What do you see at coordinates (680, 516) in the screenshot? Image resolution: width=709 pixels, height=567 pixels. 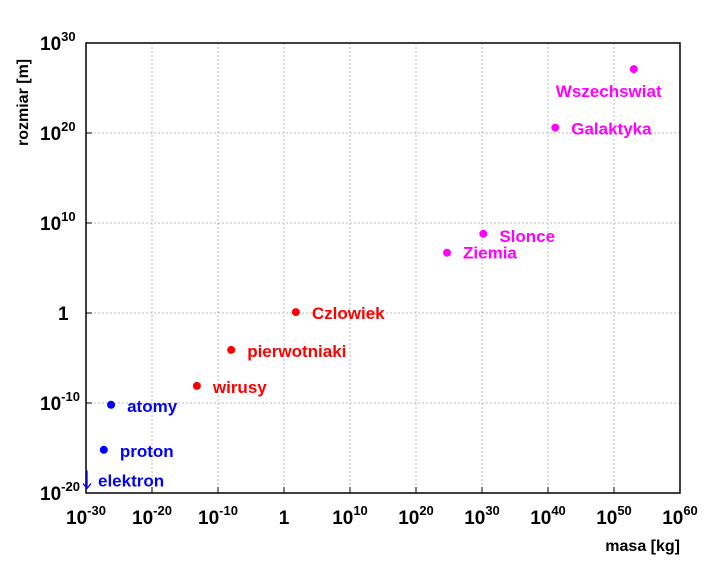 I see `x-tick-label: 1060` at bounding box center [680, 516].